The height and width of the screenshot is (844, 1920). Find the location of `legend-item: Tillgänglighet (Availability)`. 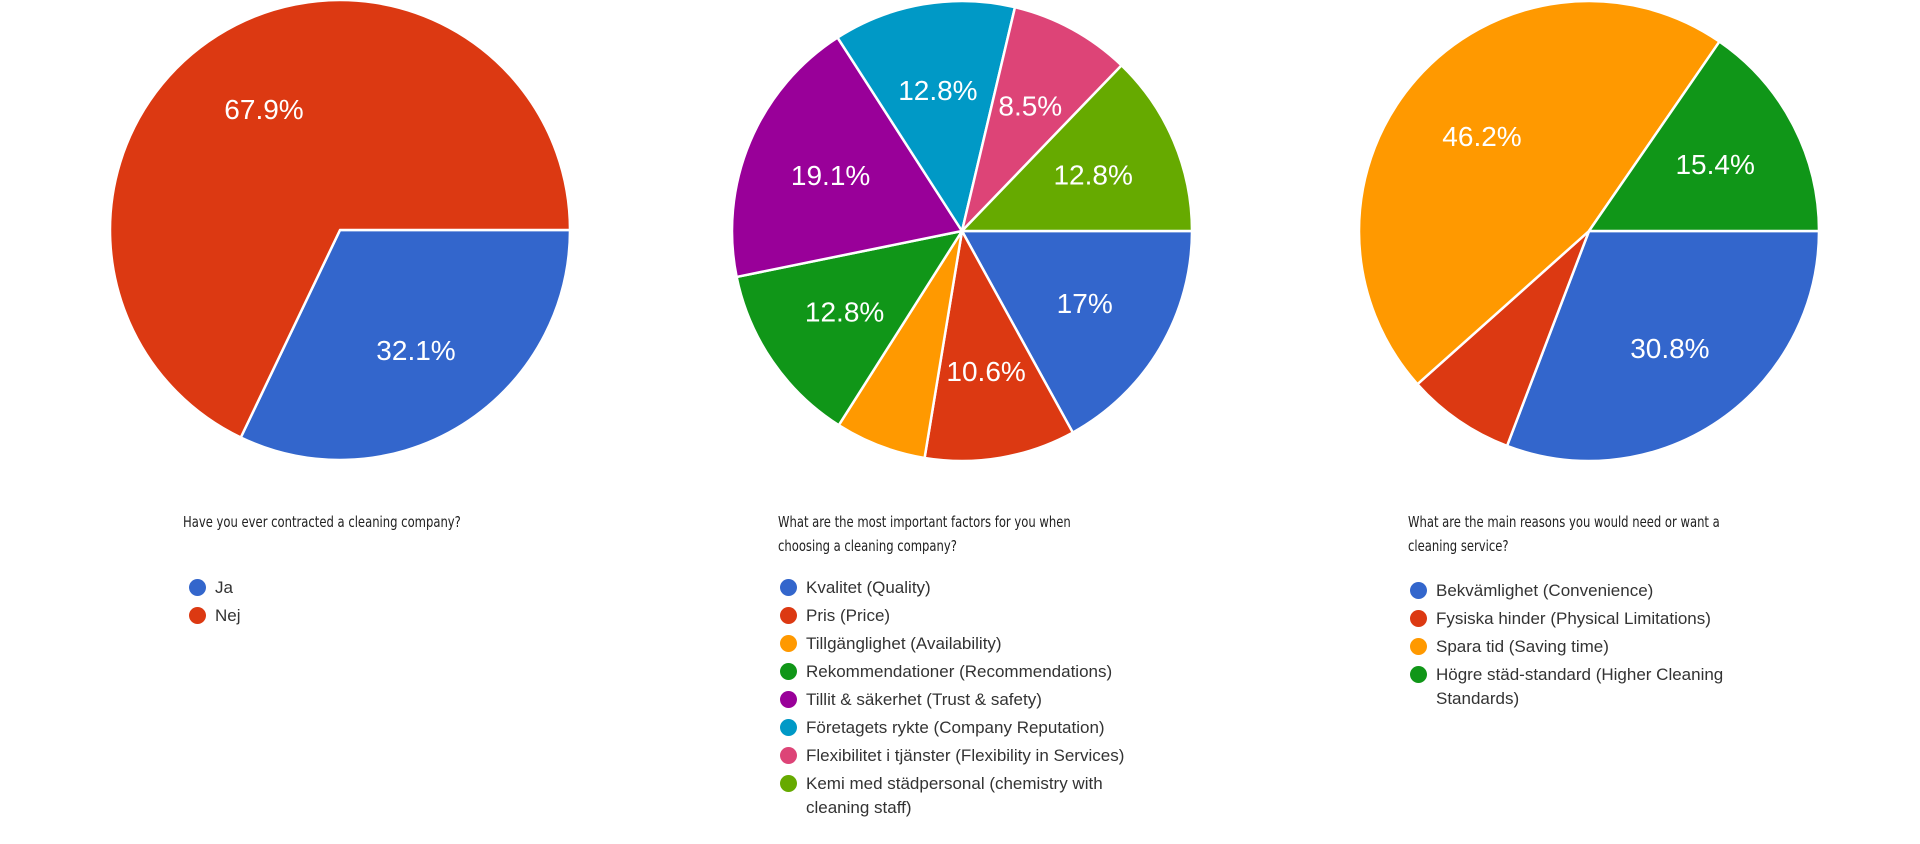

legend-item: Tillgänglighet (Availability) is located at coordinates (965, 644).